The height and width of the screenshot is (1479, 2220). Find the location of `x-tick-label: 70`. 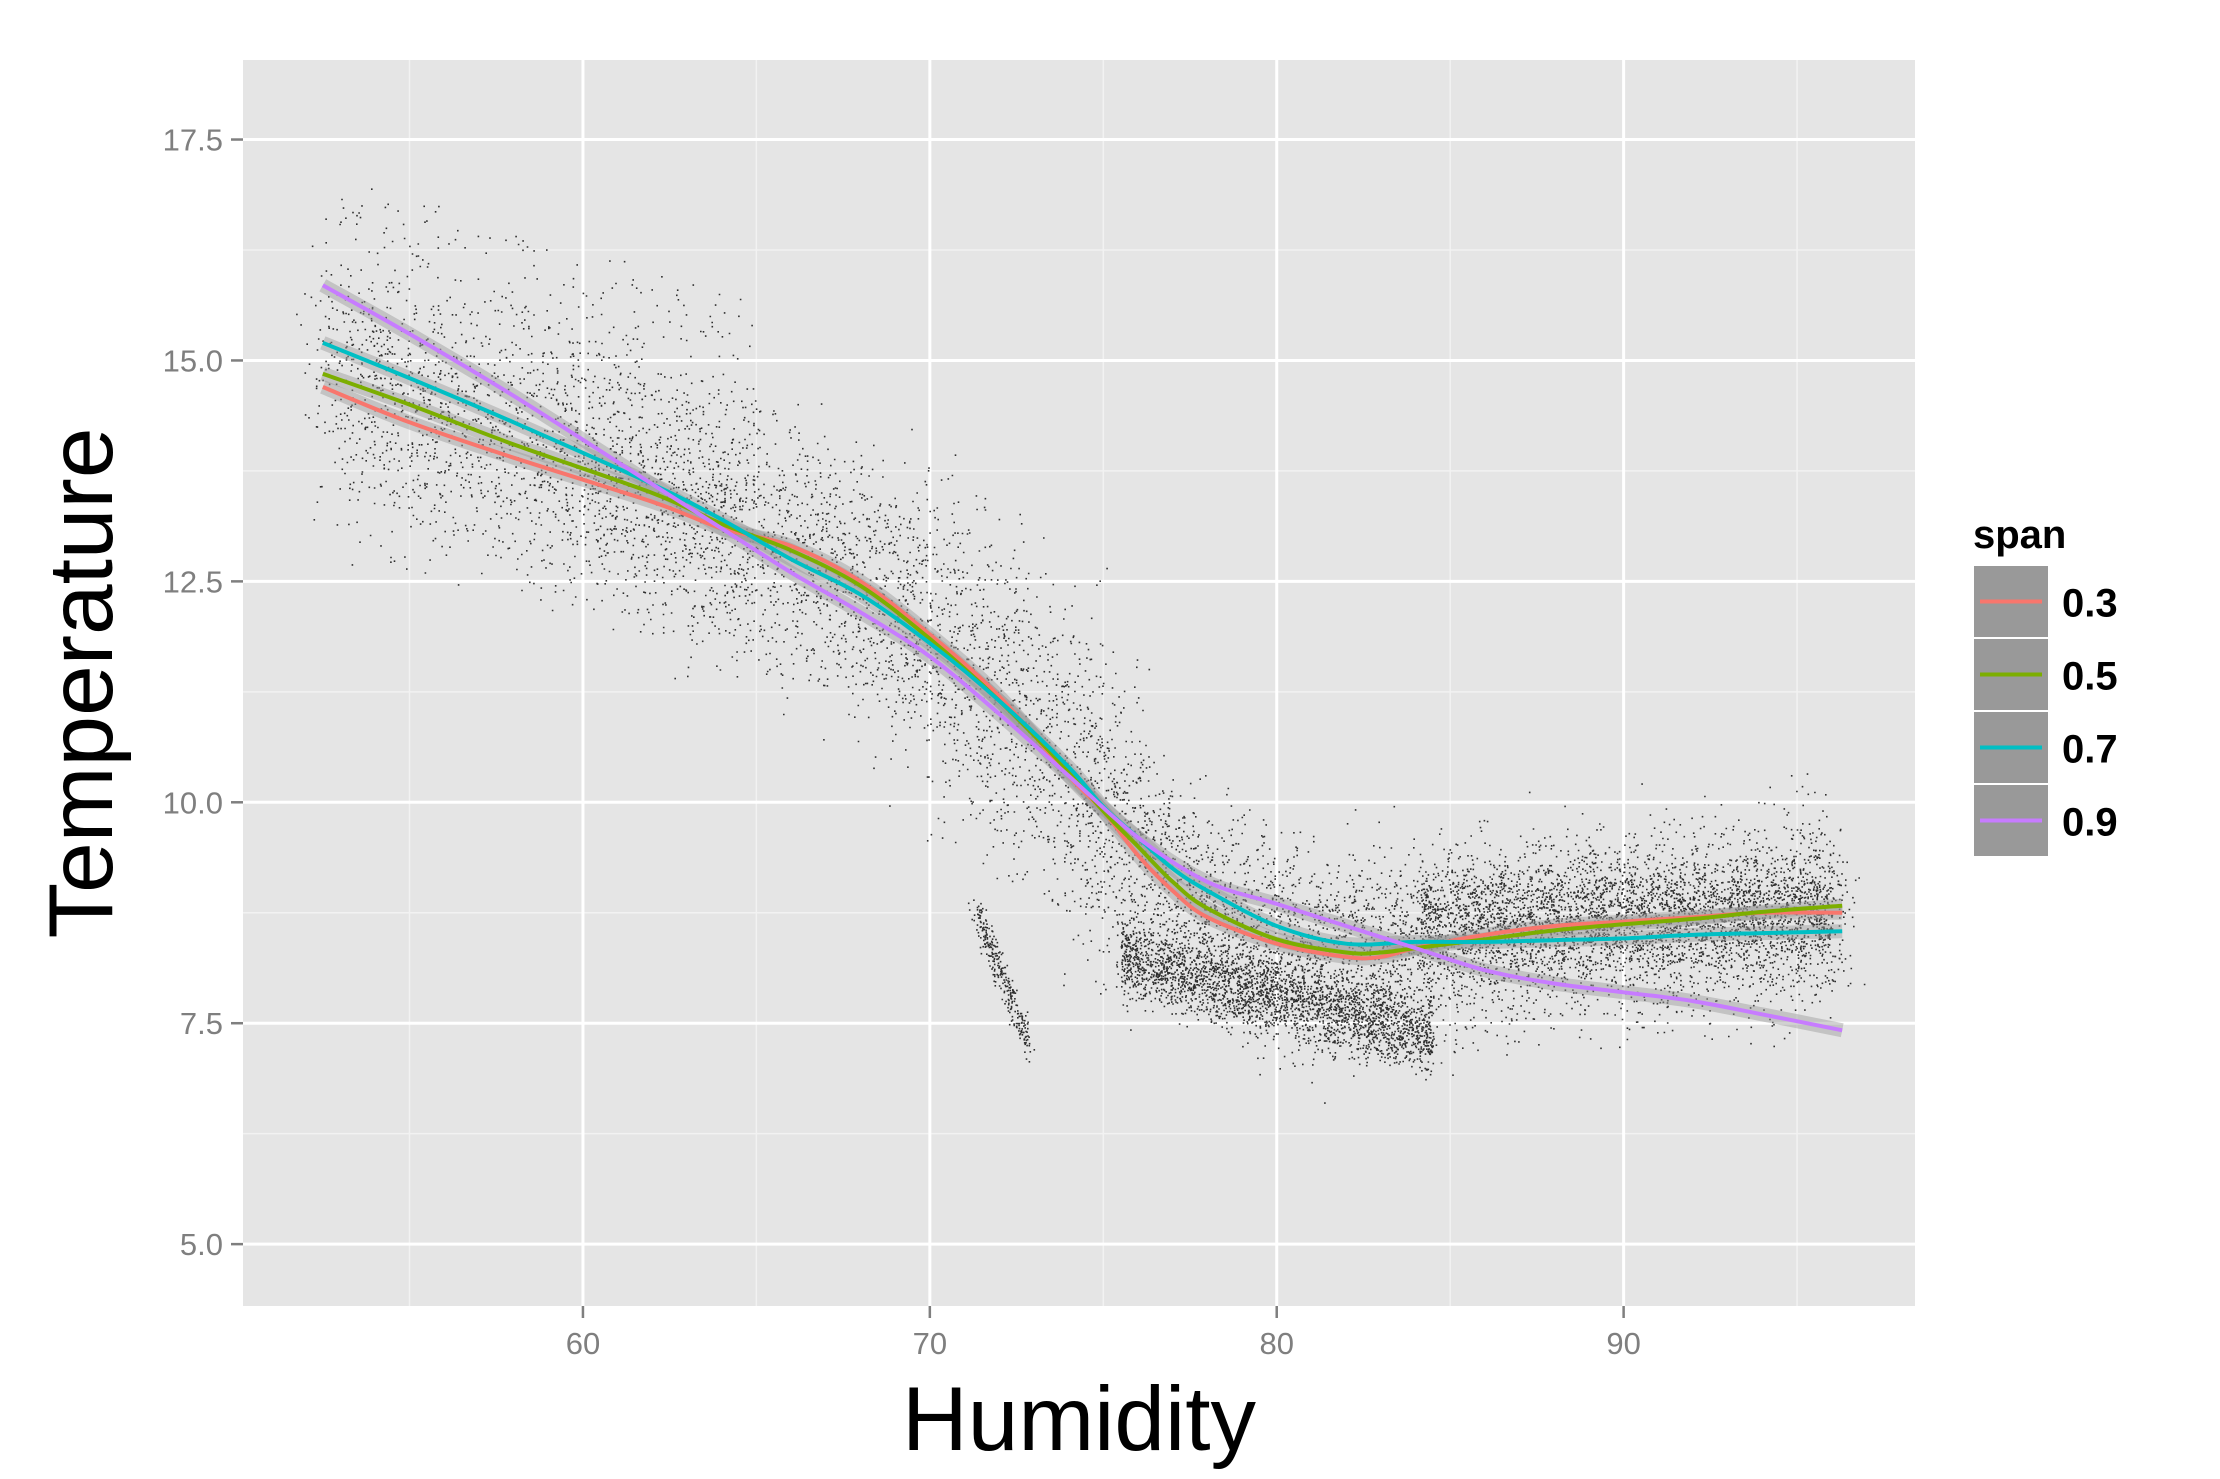

x-tick-label: 70 is located at coordinates (930, 1343).